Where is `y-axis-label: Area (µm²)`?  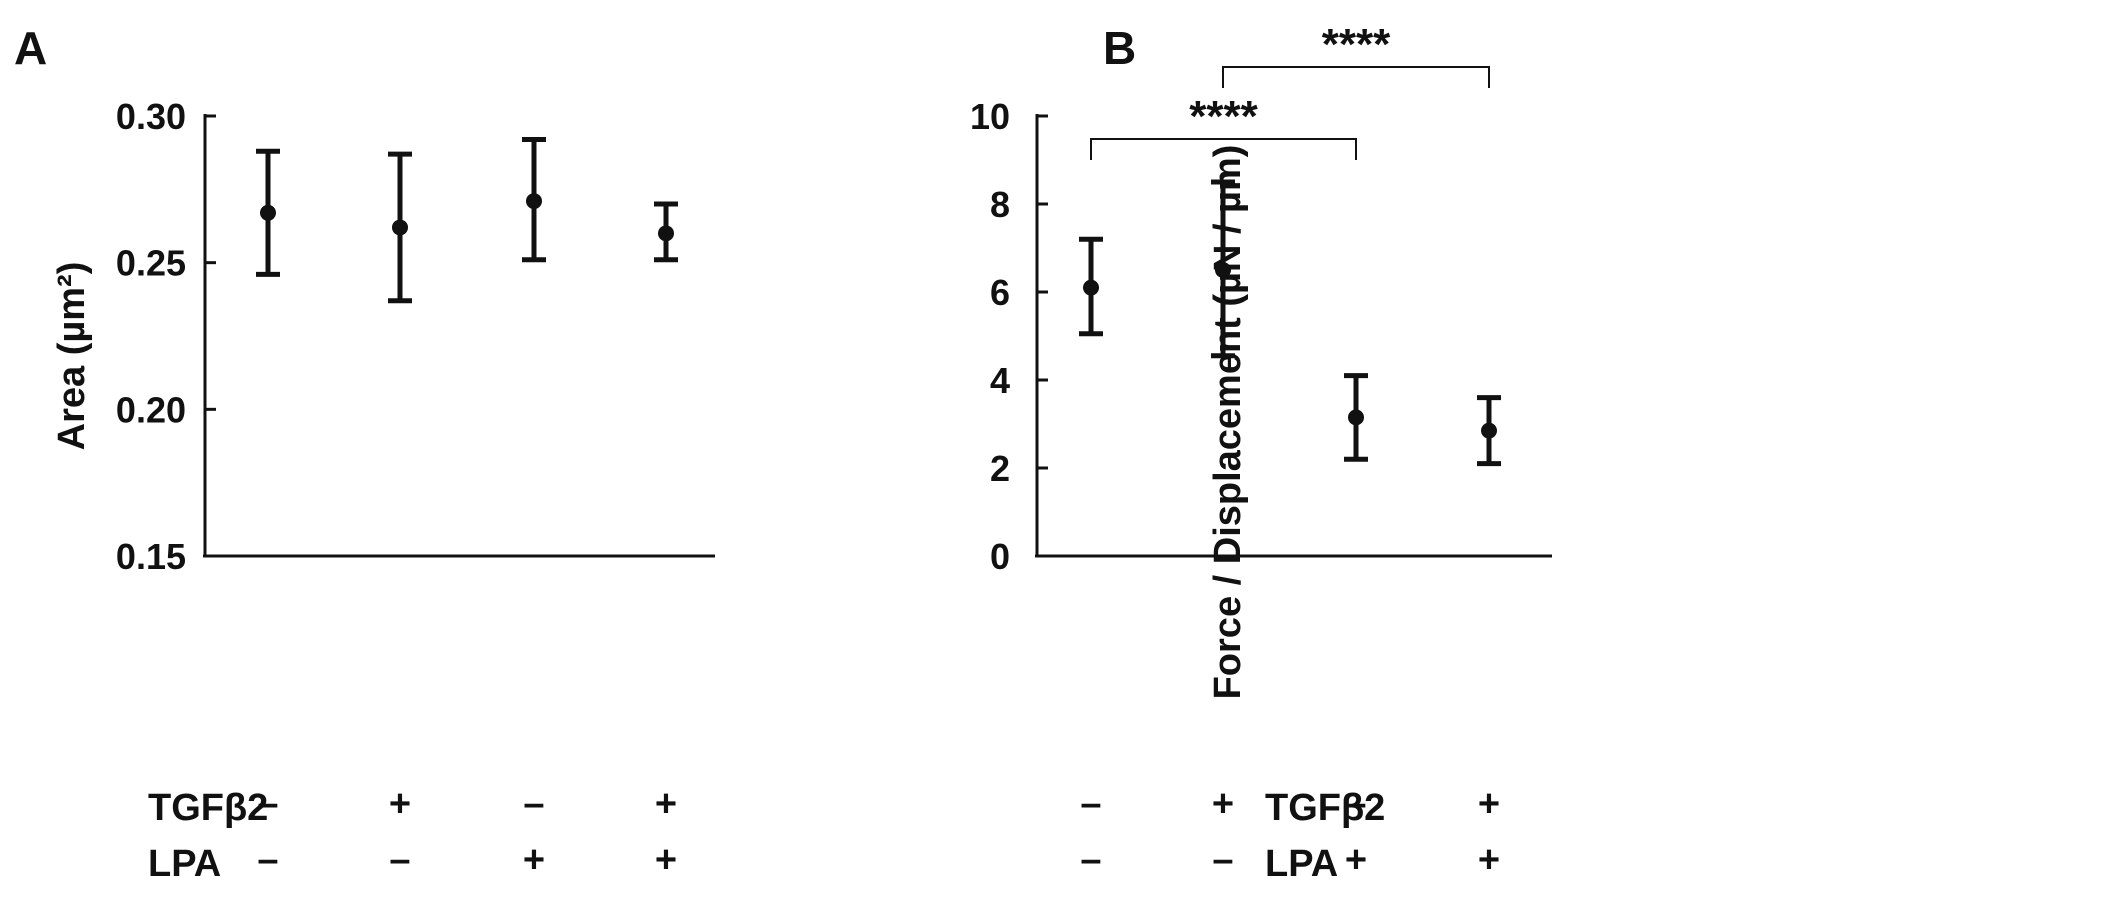 y-axis-label: Area (µm²) is located at coordinates (72, 356).